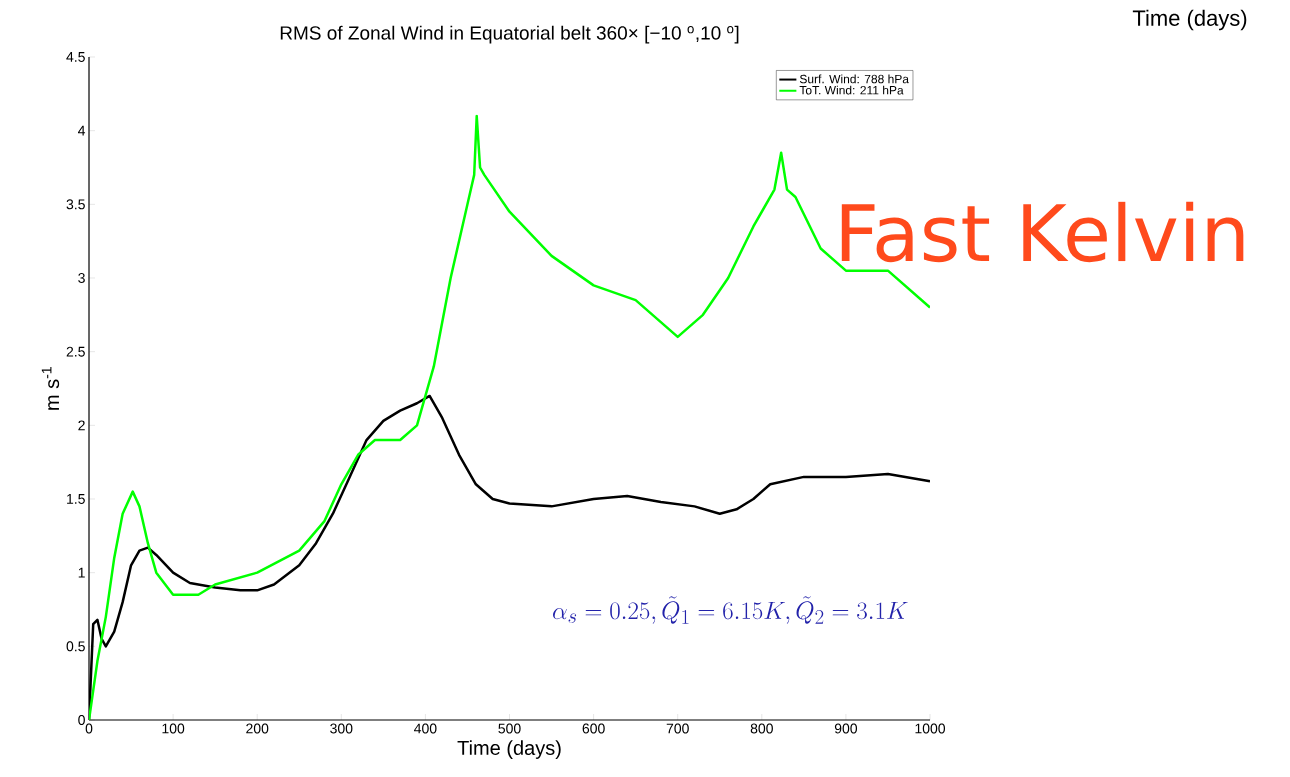 The width and height of the screenshot is (1290, 777). I want to click on chart-title: RMS of Zonal Wind in Equatorial belt 360× [−10 $^{o}$,10 $^{o}$], so click(509, 34).